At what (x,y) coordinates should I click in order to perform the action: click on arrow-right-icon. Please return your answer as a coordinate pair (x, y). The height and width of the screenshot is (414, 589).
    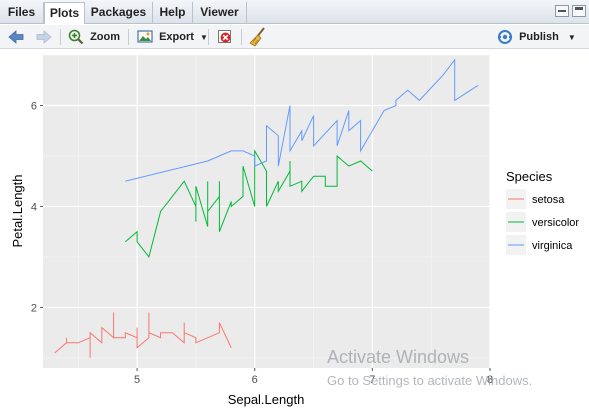
    Looking at the image, I should click on (44, 37).